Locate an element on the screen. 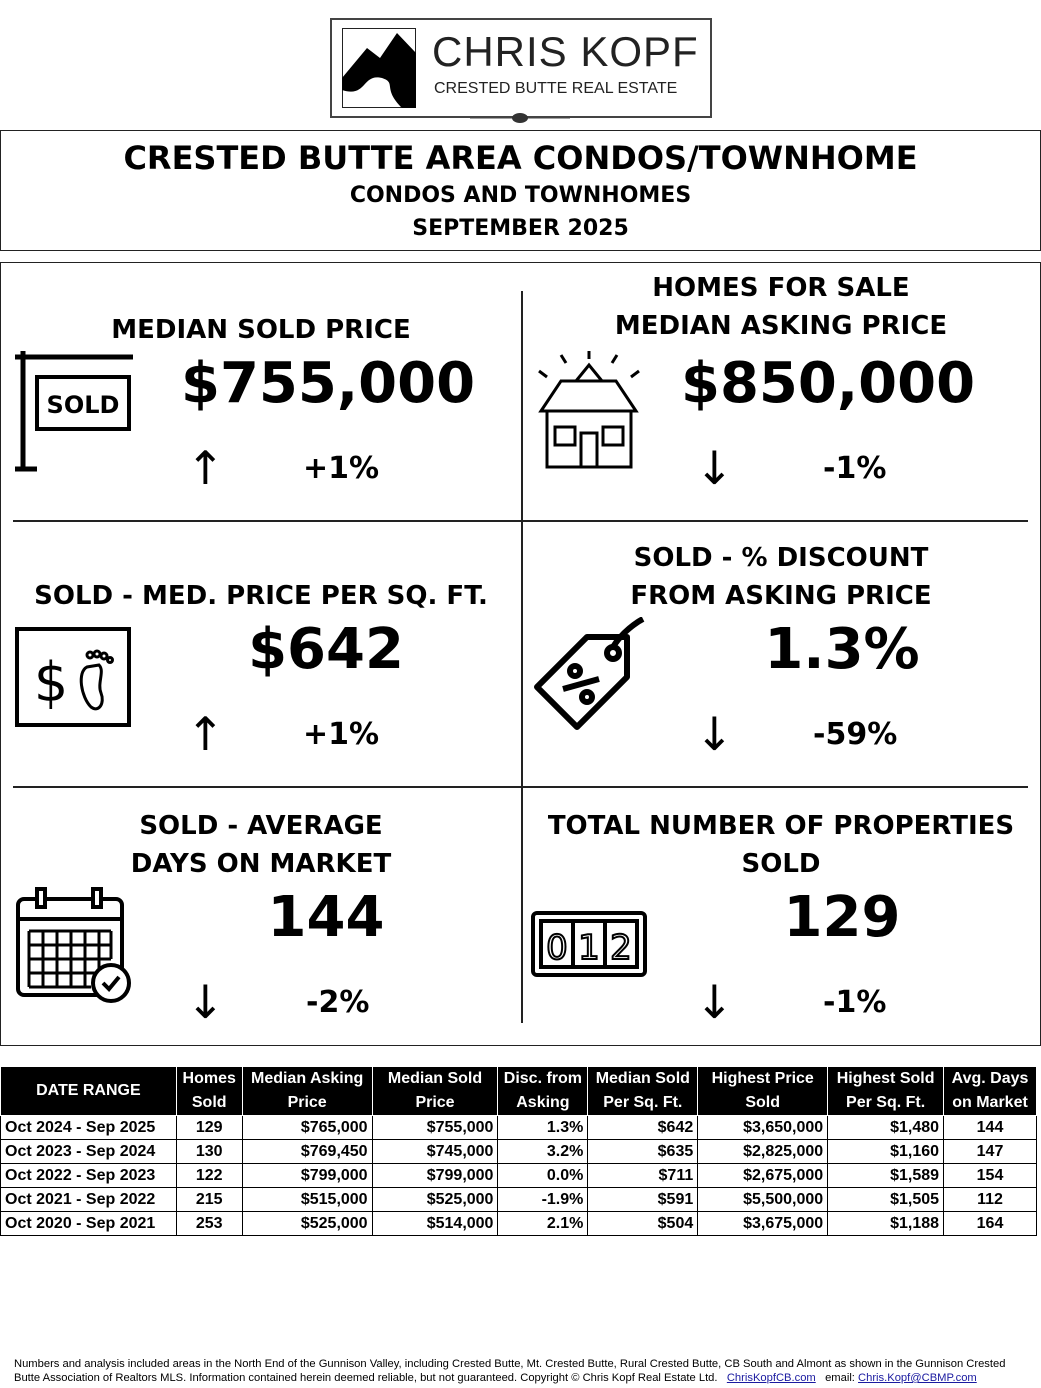  metric-label: TOTAL NUMBER OF PROPERTIES is located at coordinates (781, 826).